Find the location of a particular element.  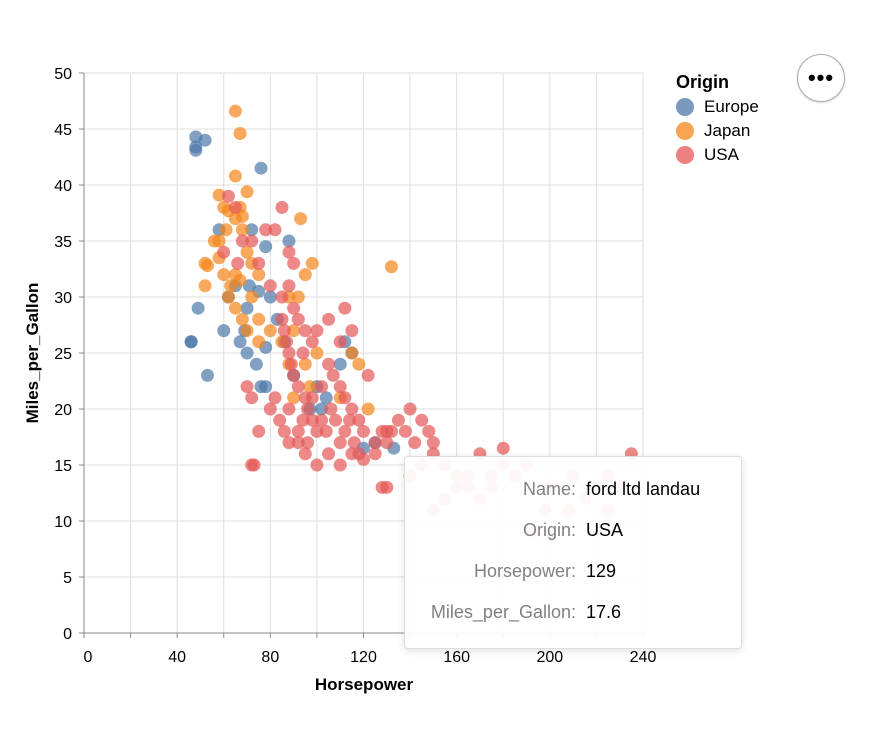

legend-item-europe: Europe is located at coordinates (717, 107).